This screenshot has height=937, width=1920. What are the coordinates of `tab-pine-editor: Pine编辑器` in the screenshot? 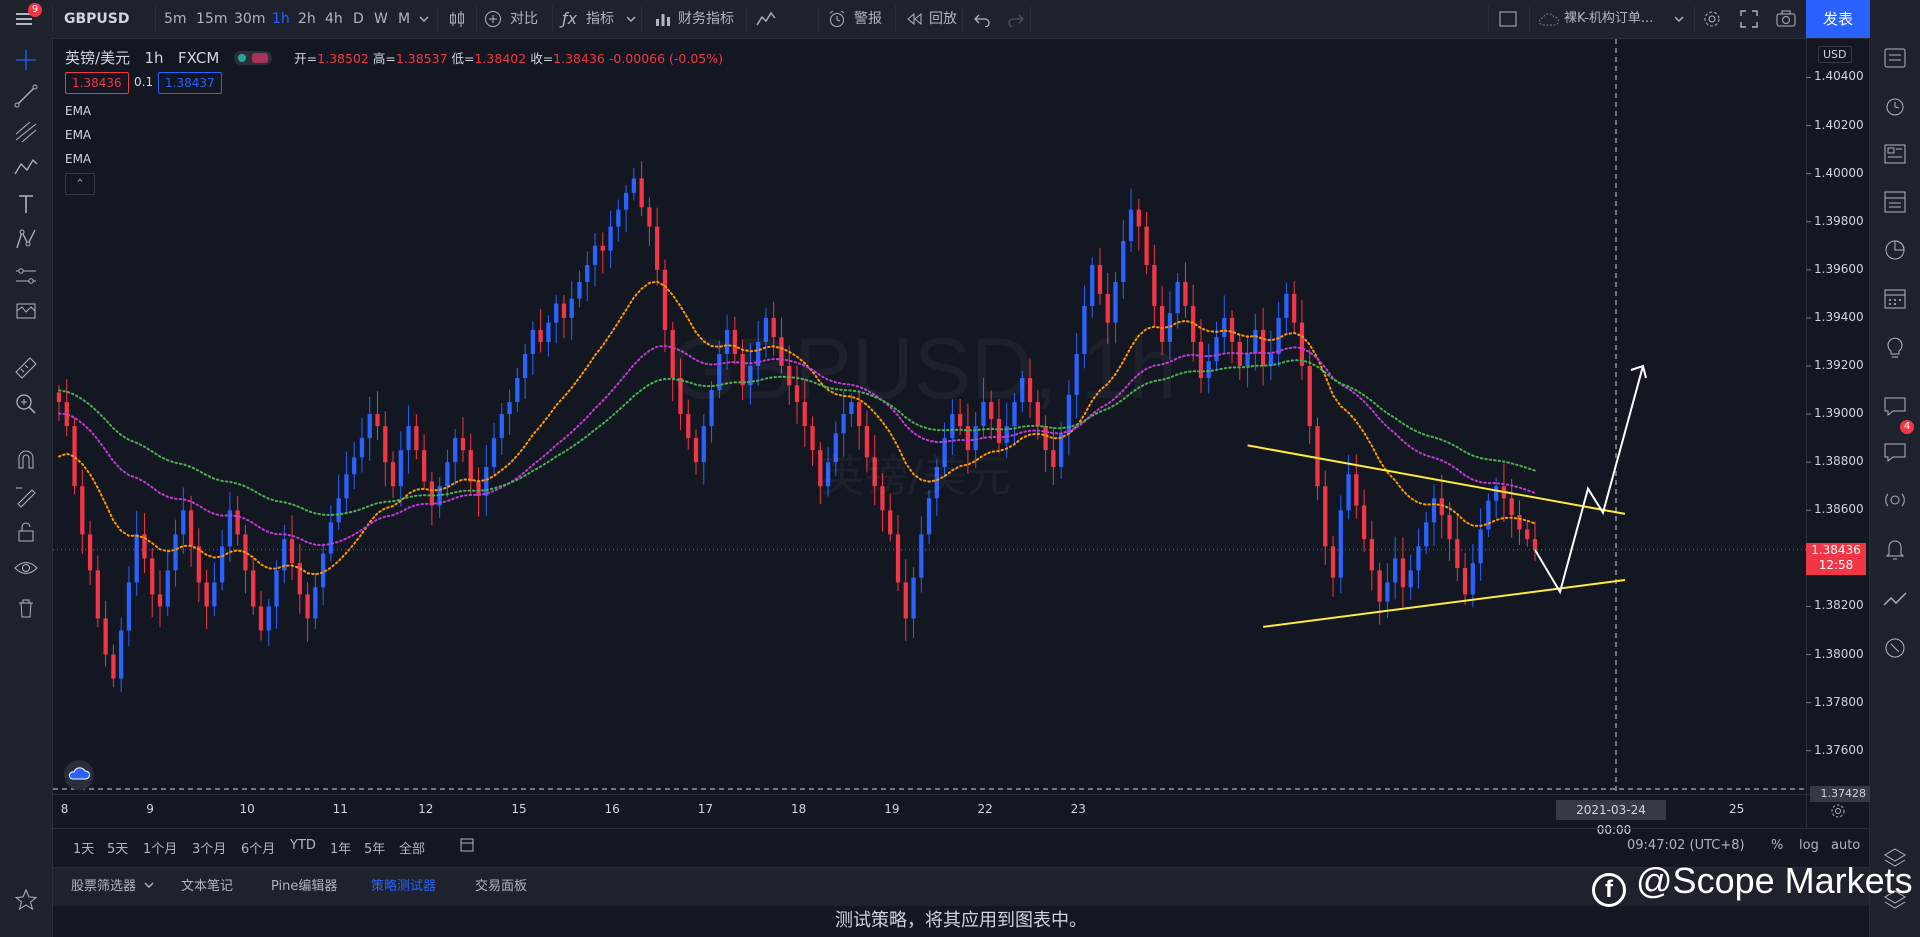 It's located at (304, 886).